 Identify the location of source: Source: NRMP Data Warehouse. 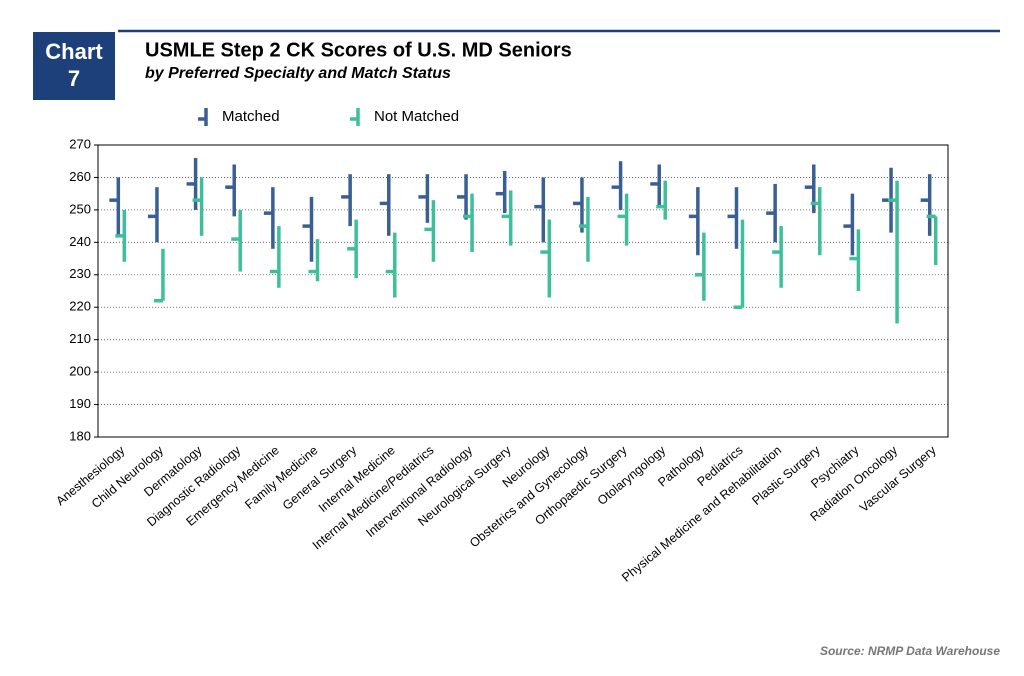
(910, 651).